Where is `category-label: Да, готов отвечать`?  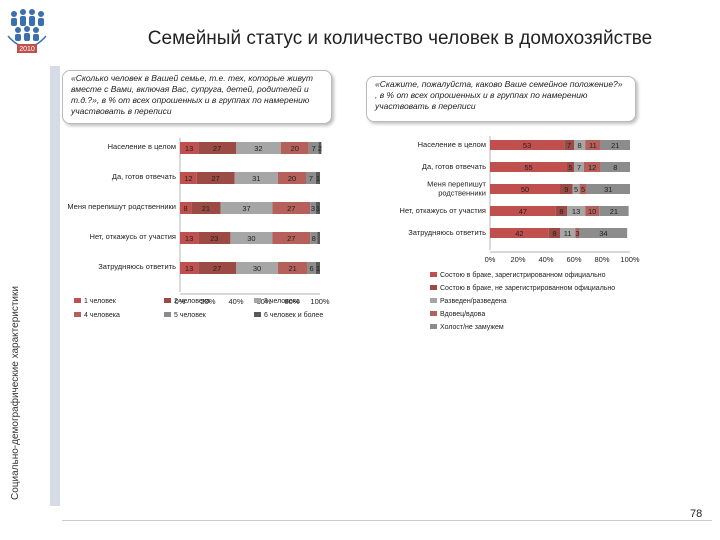
category-label: Да, готов отвечать is located at coordinates (454, 166).